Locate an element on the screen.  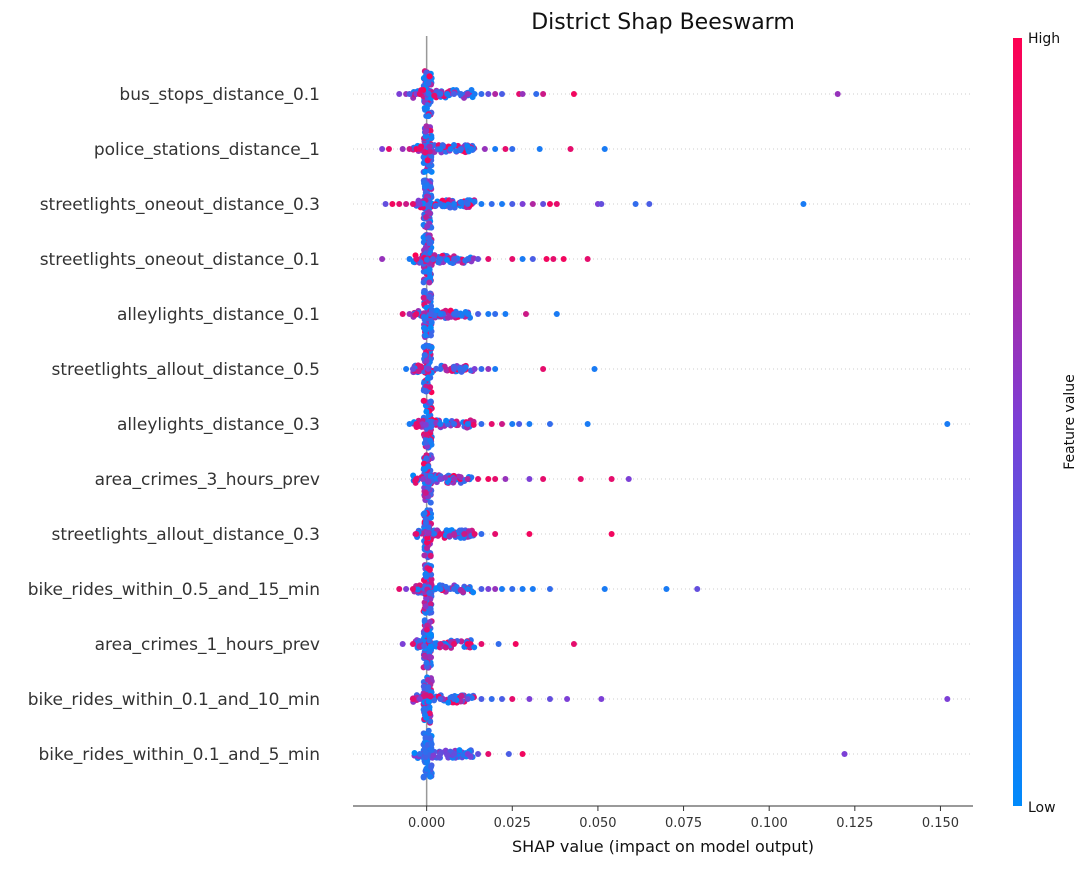
x-tick-label: 0.075 is located at coordinates (683, 823).